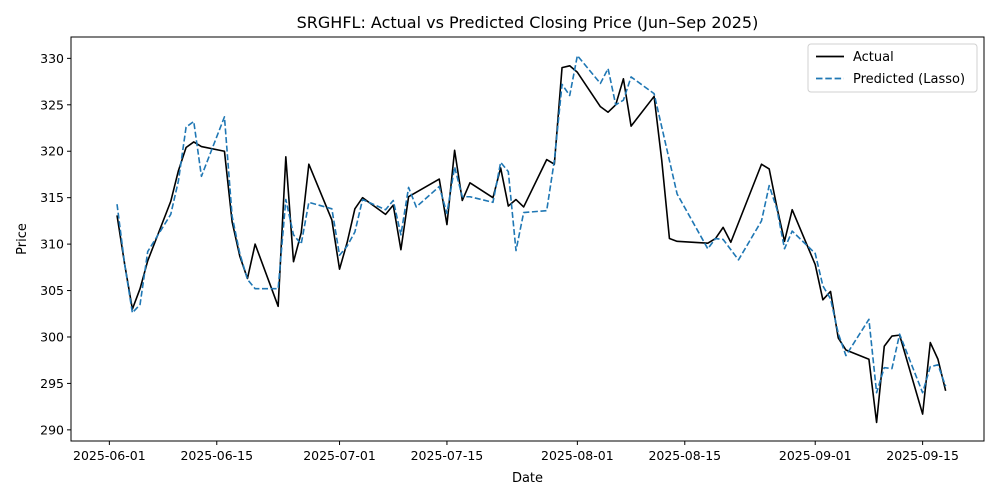 This screenshot has height=500, width=1000. What do you see at coordinates (52, 290) in the screenshot?
I see `y-tick-label: 305` at bounding box center [52, 290].